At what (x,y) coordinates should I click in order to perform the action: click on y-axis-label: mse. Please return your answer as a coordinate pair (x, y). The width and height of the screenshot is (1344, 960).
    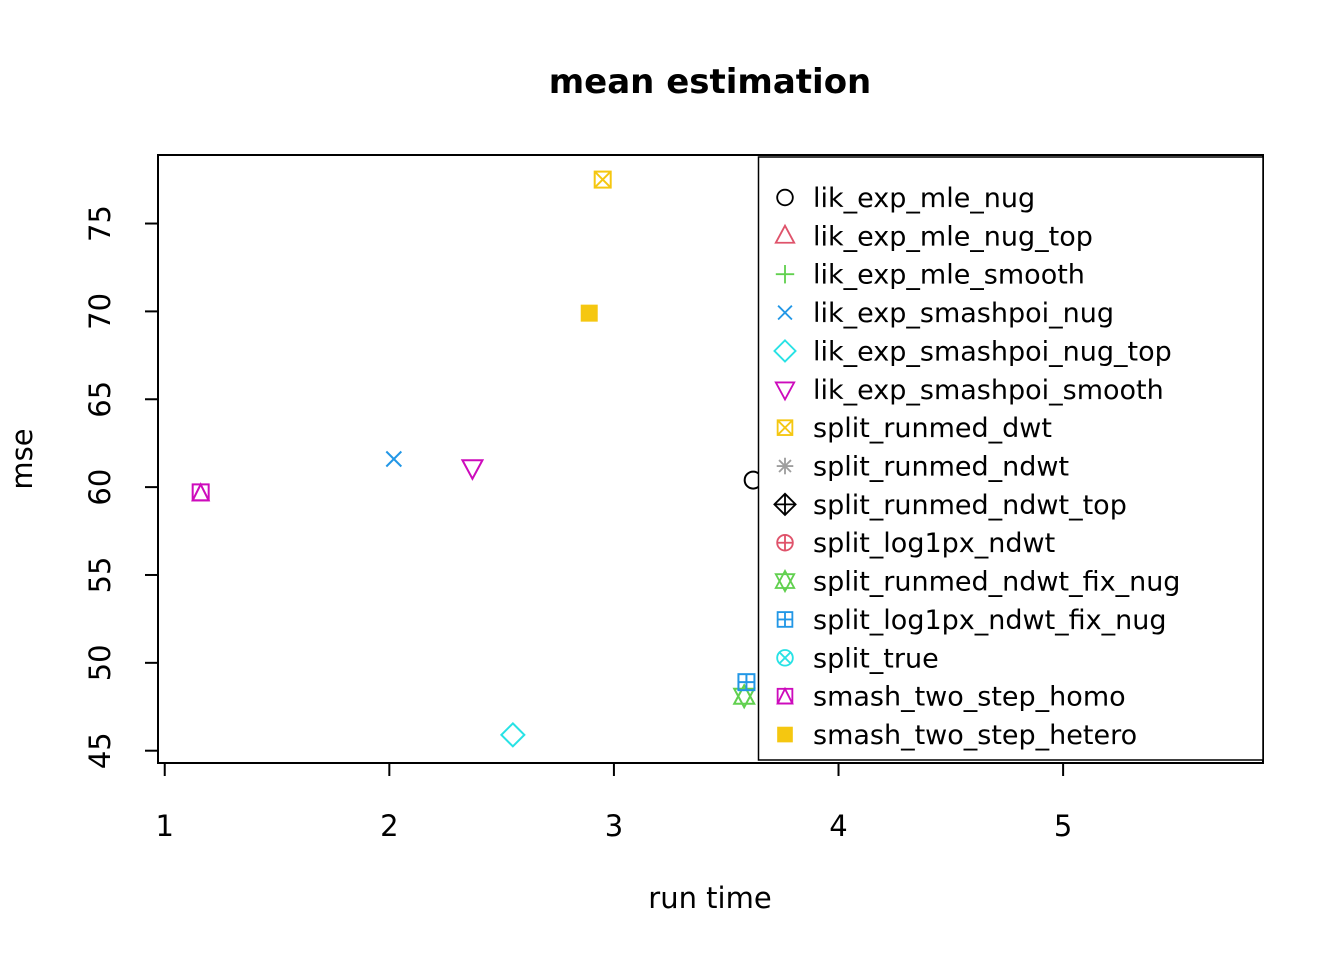
    Looking at the image, I should click on (22, 458).